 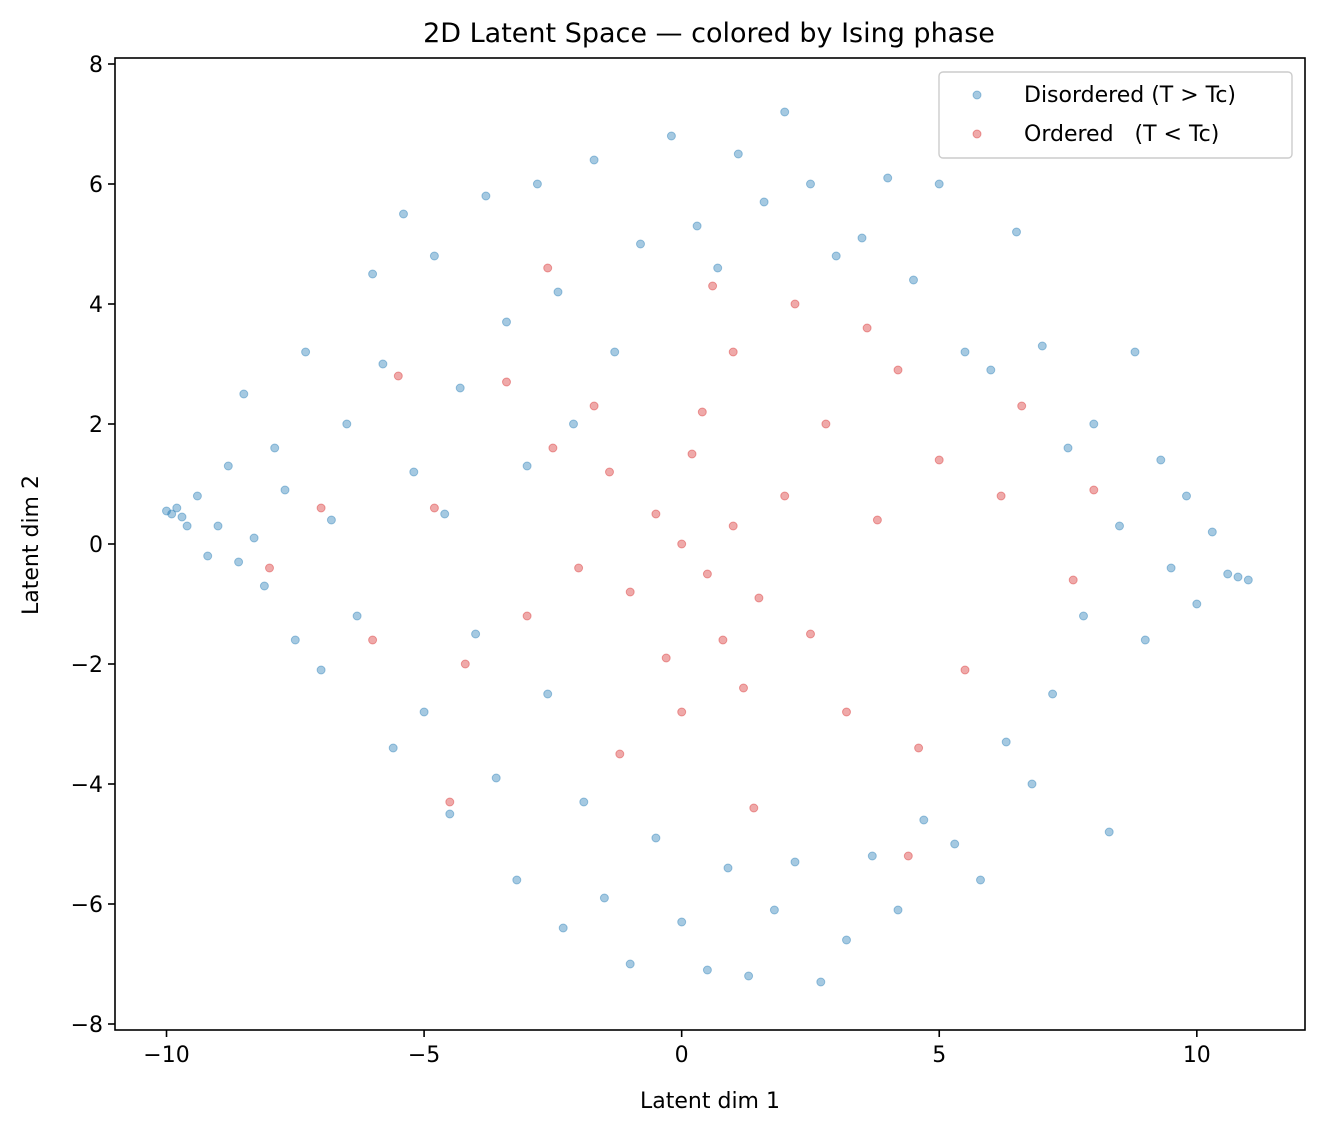 I want to click on x-axis-label: Latent dim 1, so click(x=710, y=1101).